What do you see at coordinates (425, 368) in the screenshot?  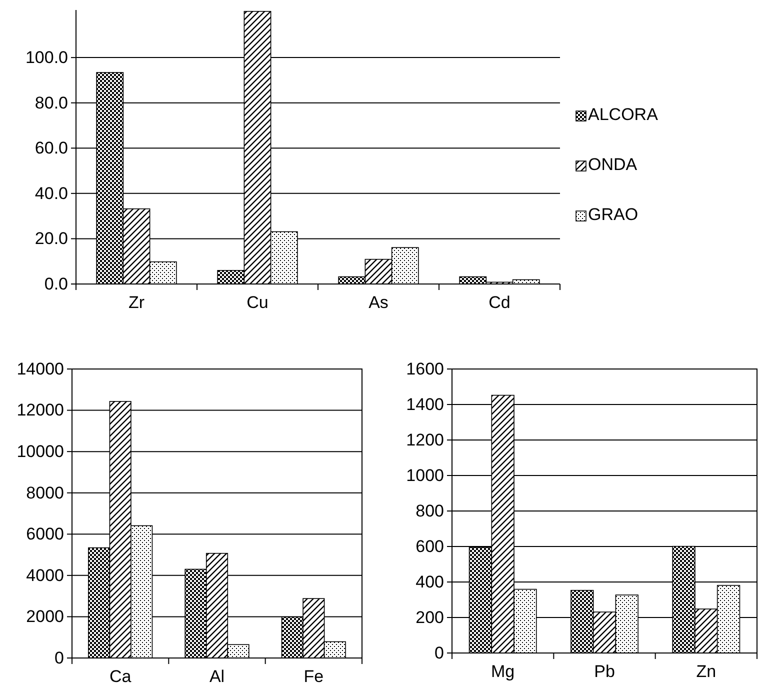 I see `y-tick-label: 1600` at bounding box center [425, 368].